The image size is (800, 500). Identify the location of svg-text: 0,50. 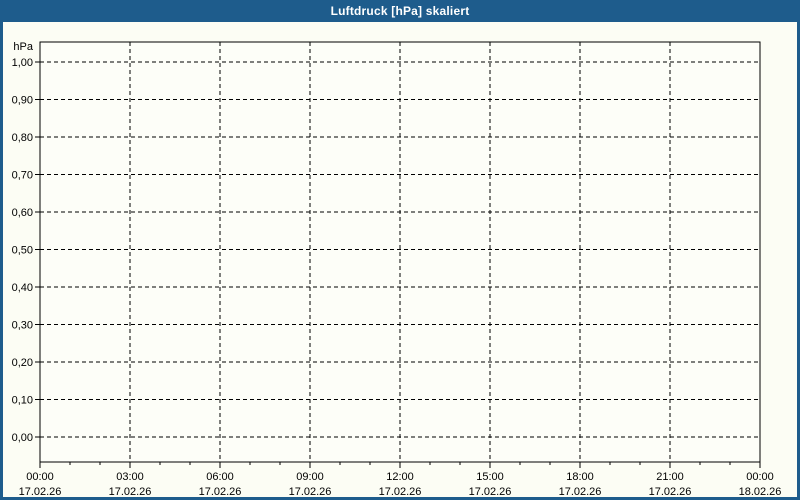
(22, 251).